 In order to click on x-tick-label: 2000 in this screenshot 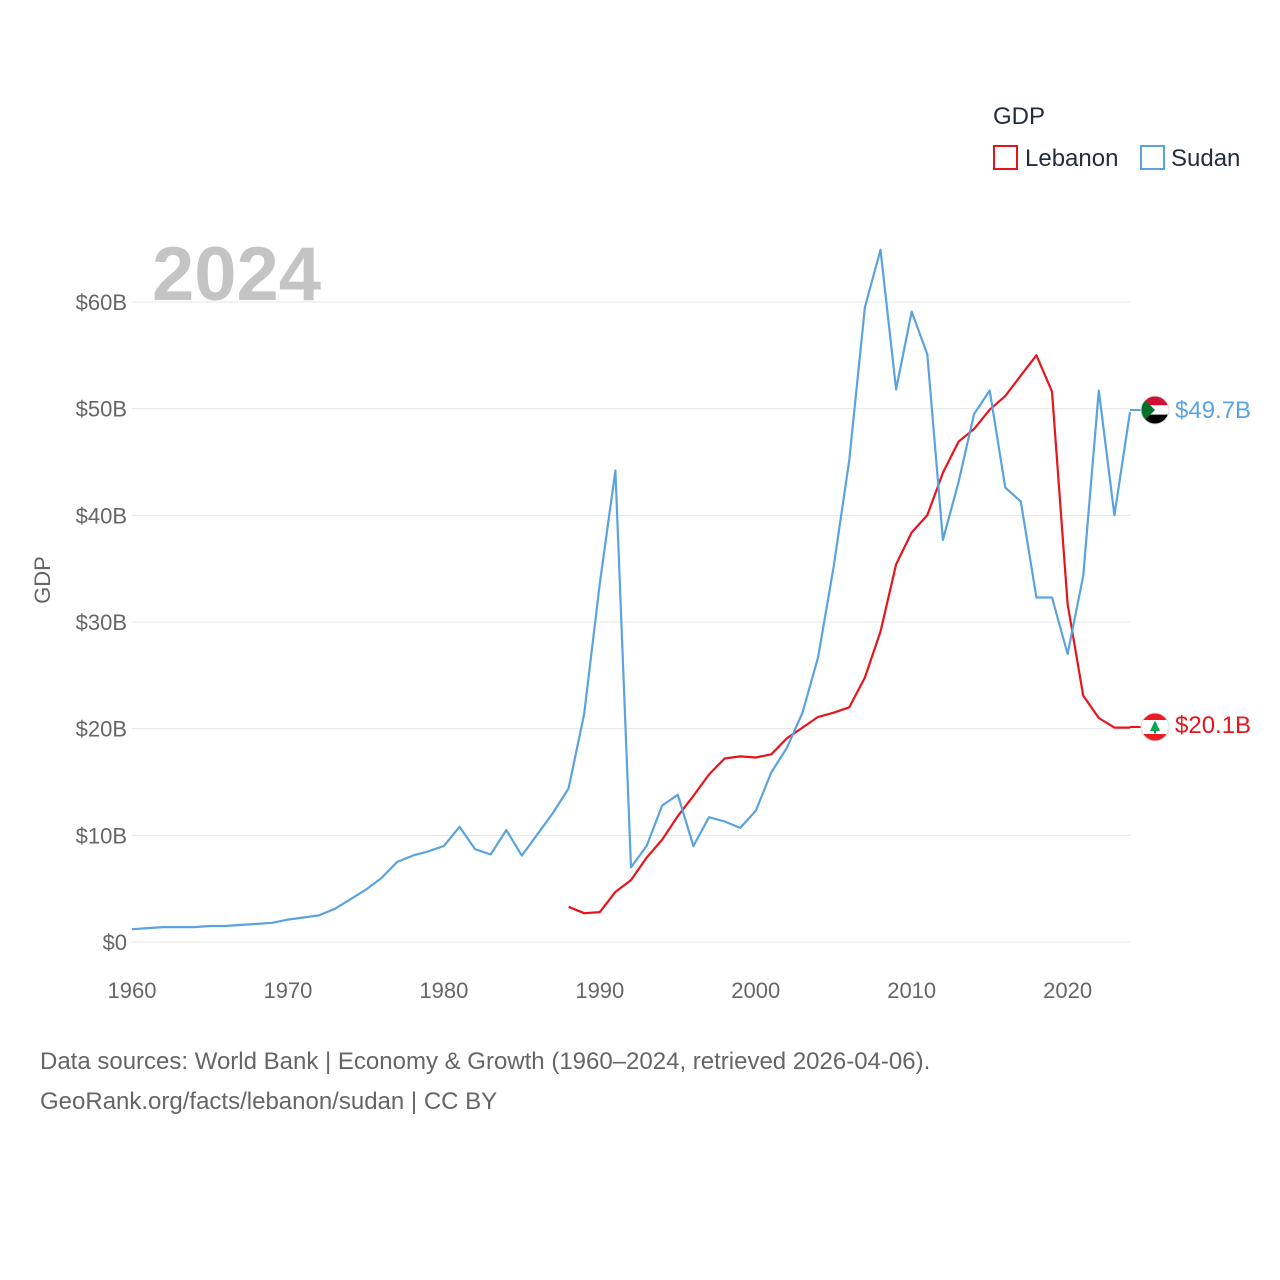, I will do `click(755, 990)`.